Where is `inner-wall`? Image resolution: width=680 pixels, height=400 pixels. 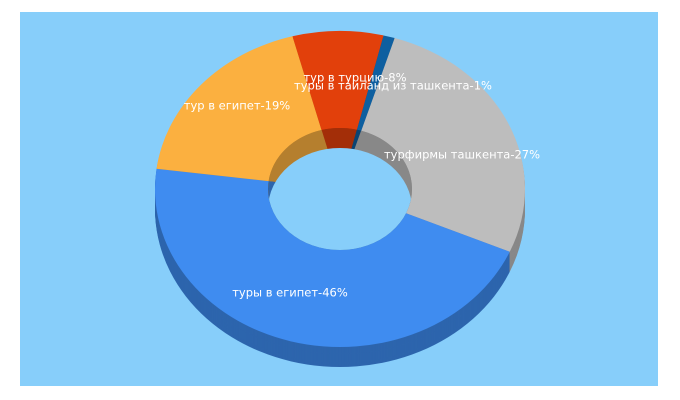
inner-wall is located at coordinates (304, 158).